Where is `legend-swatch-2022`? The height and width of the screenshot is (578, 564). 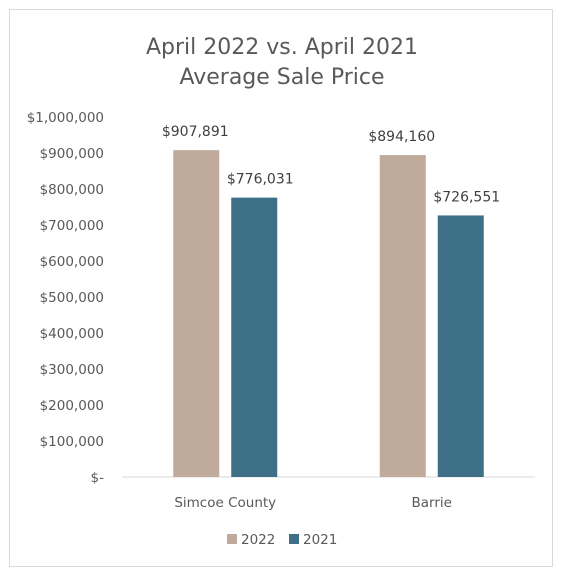
legend-swatch-2022 is located at coordinates (232, 539).